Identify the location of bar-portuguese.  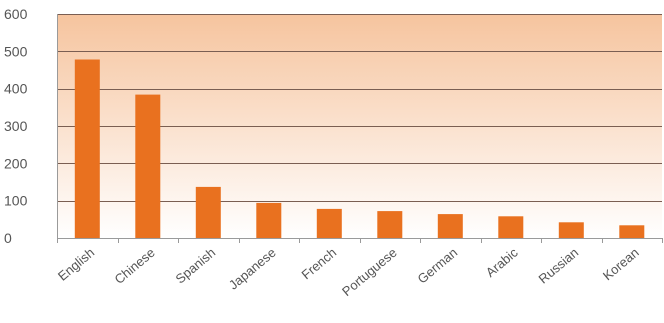
(390, 224).